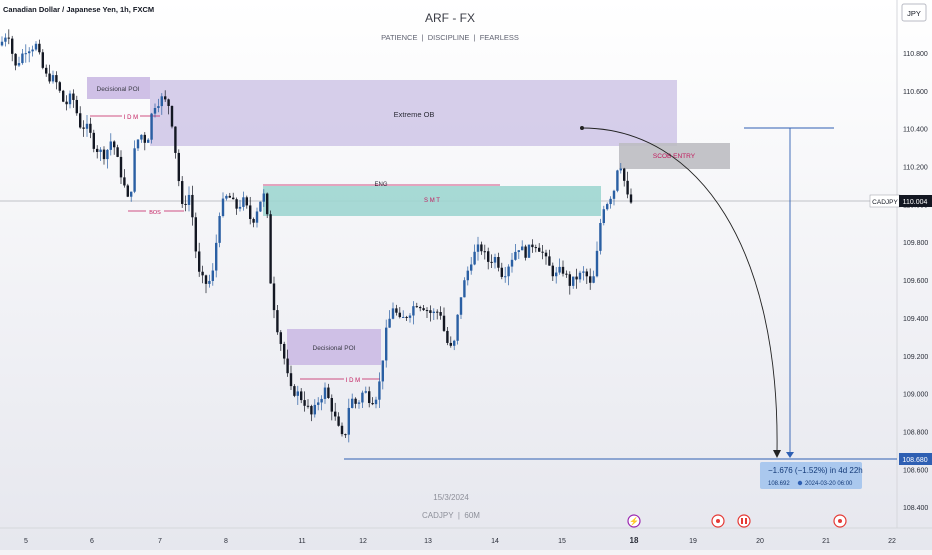 The height and width of the screenshot is (555, 932). I want to click on measure-detail-datetime: 2024-03-20 06:00, so click(829, 484).